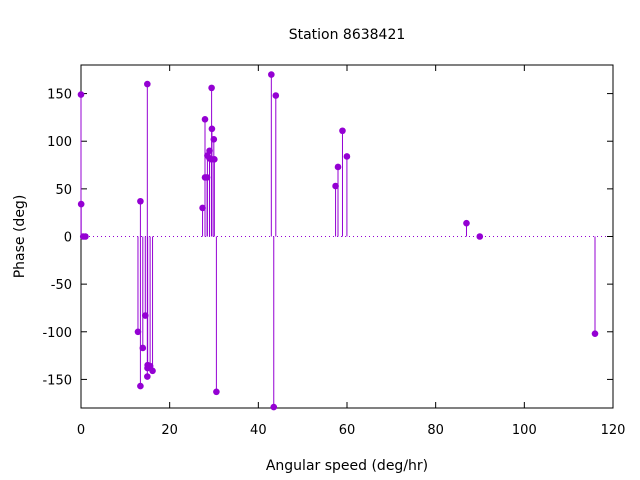 The width and height of the screenshot is (640, 480). I want to click on y-tick-label: -150, so click(57, 380).